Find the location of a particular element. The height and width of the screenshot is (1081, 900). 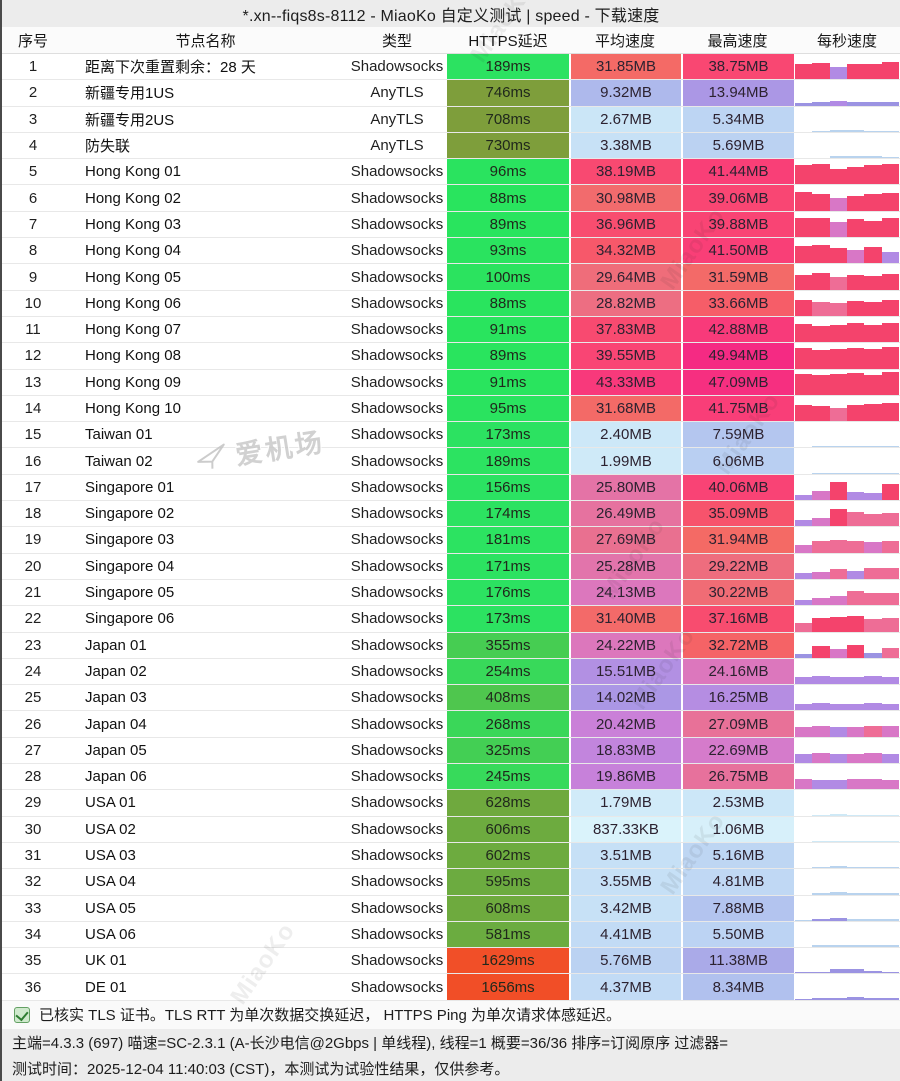

max-speed: 5.16MB is located at coordinates (737, 855).